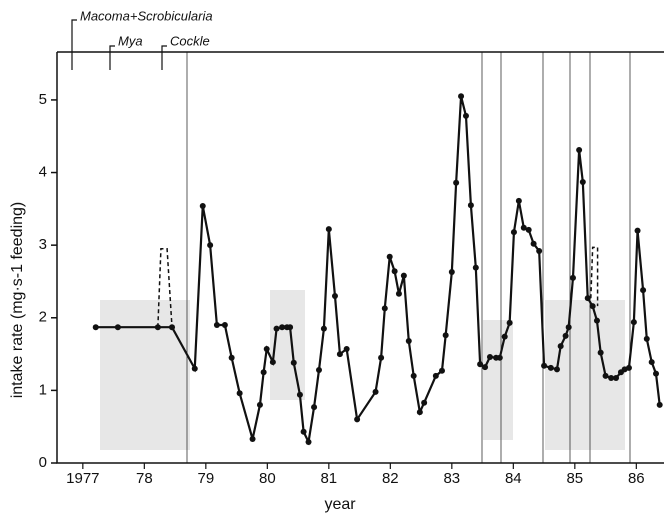 This screenshot has width=664, height=513. Describe the element at coordinates (267, 478) in the screenshot. I see `x-tick-label: 80` at that location.